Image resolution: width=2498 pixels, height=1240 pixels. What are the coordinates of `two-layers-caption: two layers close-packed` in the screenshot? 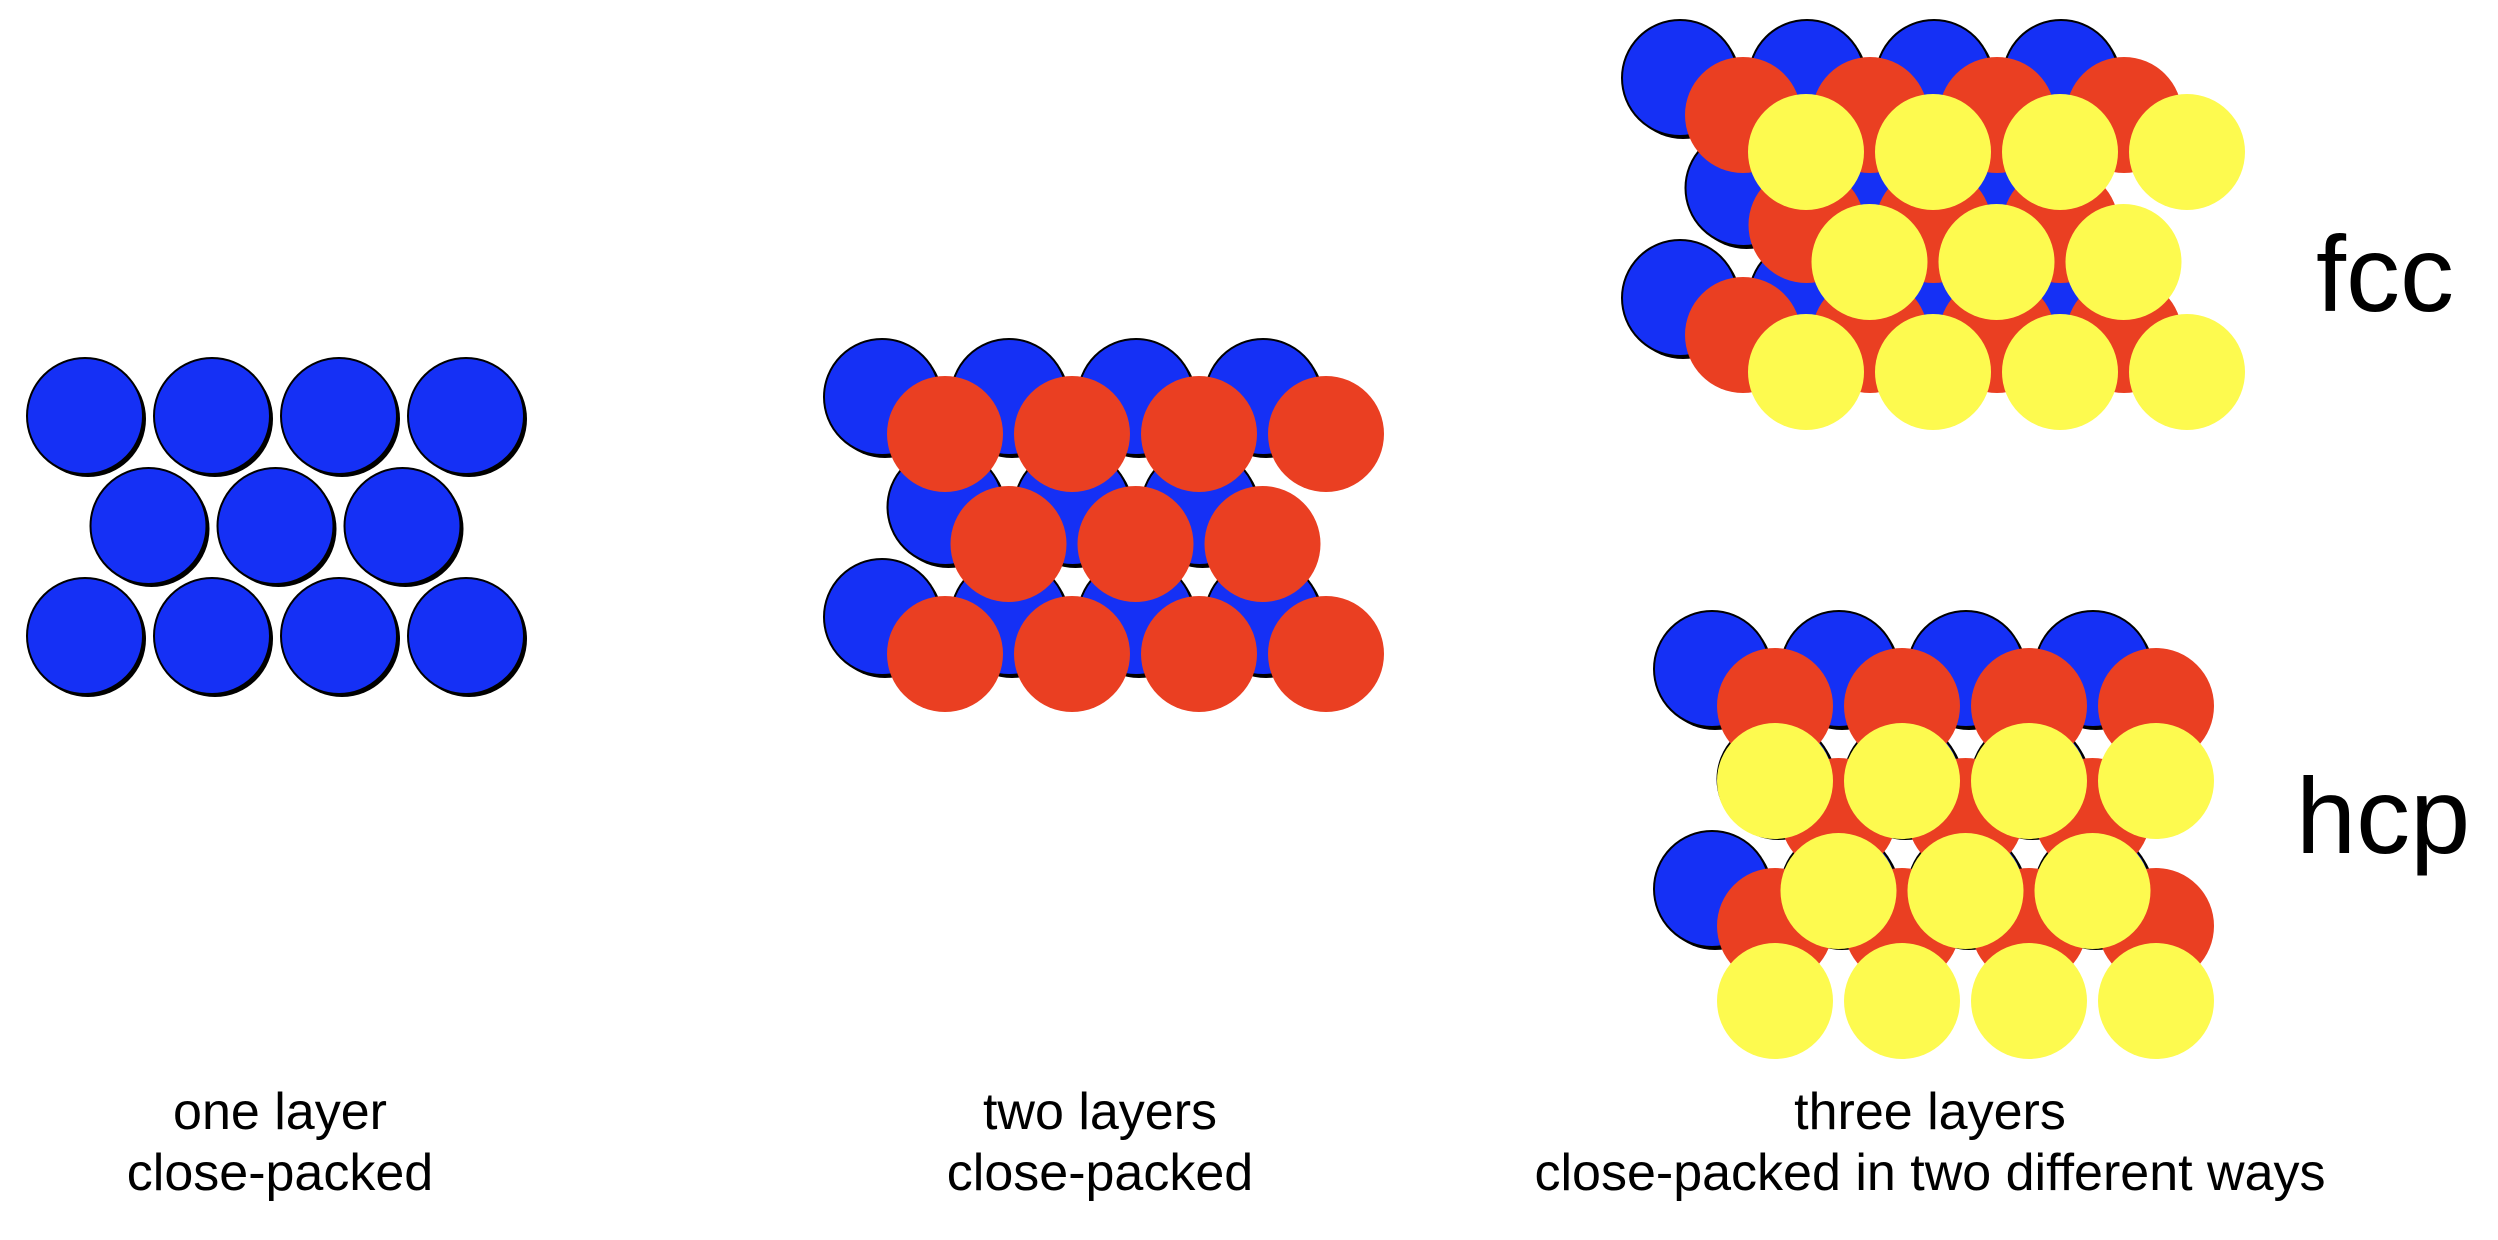 It's located at (1100, 1143).